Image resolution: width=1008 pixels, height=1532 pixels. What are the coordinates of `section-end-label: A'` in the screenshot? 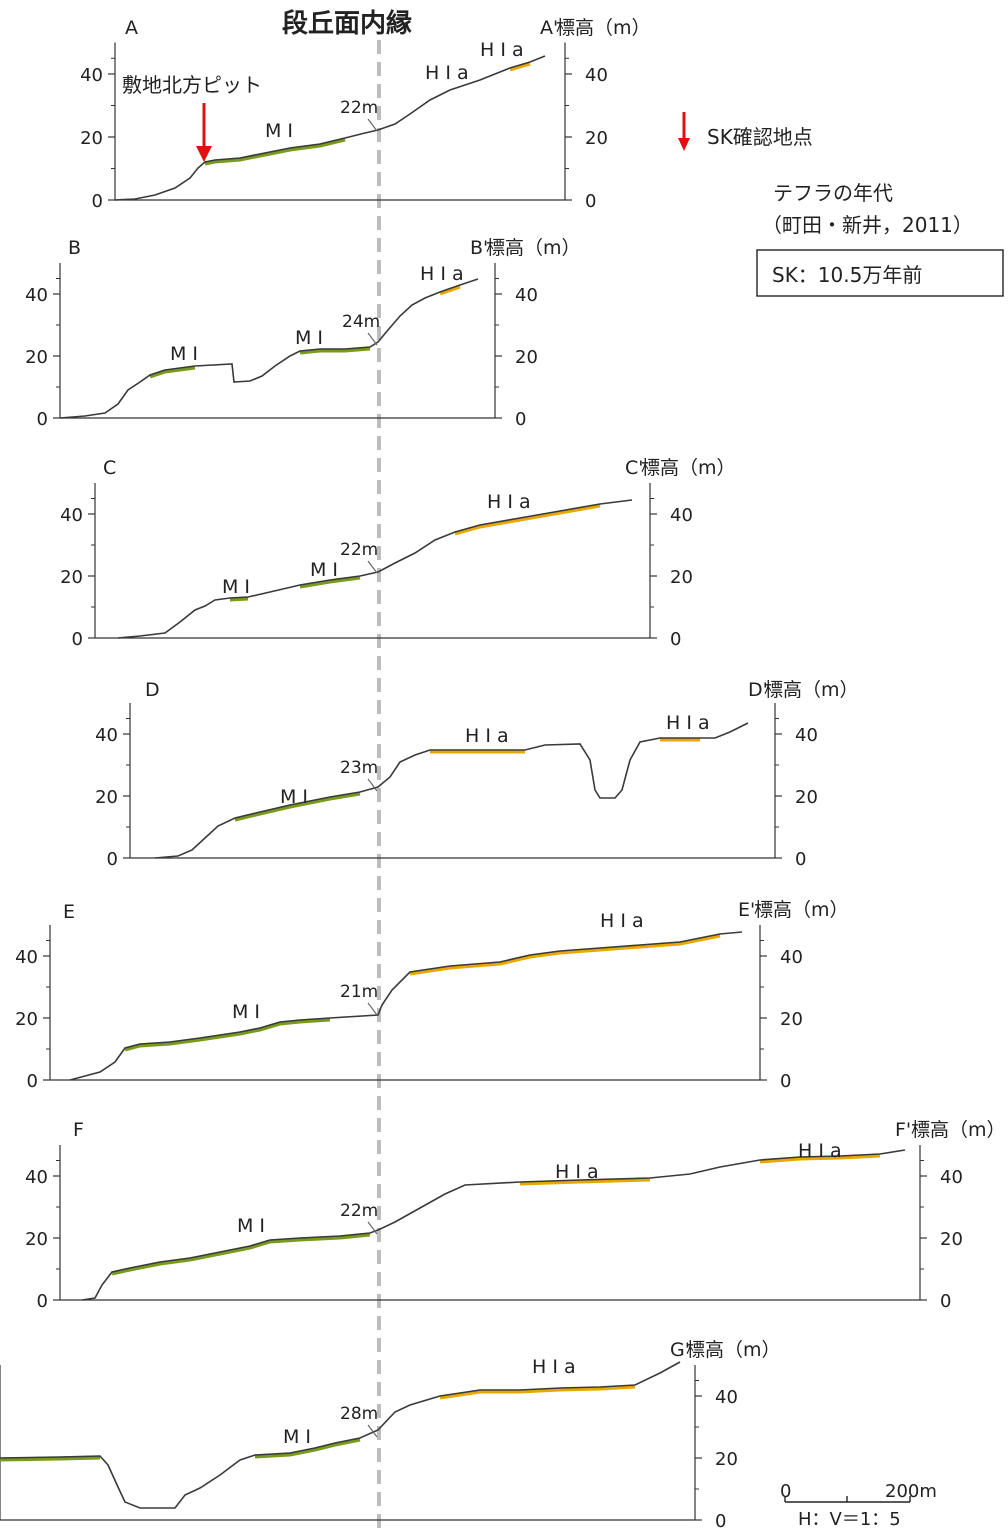 It's located at (549, 28).